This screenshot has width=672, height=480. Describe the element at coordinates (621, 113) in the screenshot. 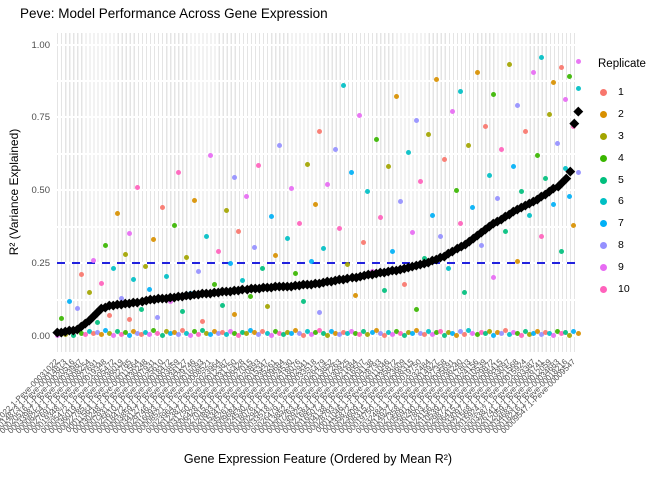

I see `legend-label: 2` at that location.